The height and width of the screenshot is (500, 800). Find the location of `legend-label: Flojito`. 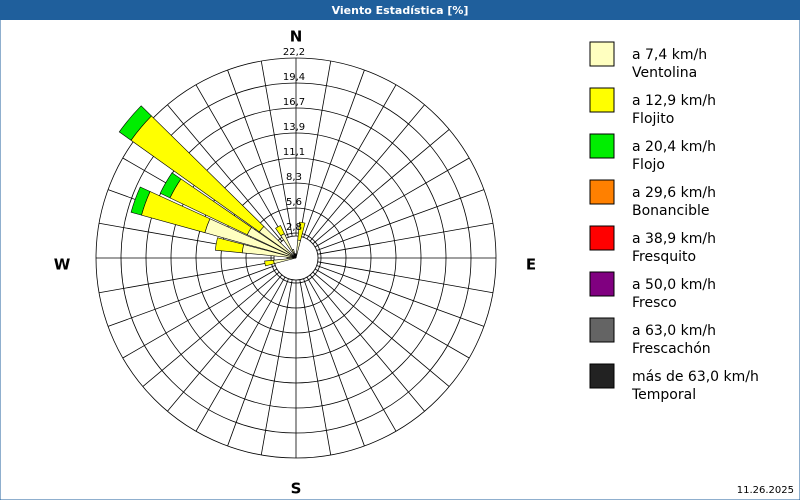

legend-label: Flojito is located at coordinates (653, 119).